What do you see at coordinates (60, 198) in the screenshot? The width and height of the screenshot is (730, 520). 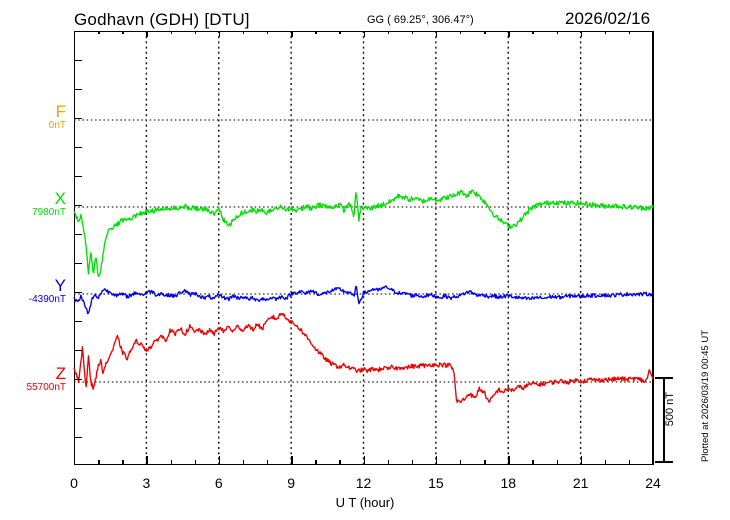 I see `component-letter-x: X` at bounding box center [60, 198].